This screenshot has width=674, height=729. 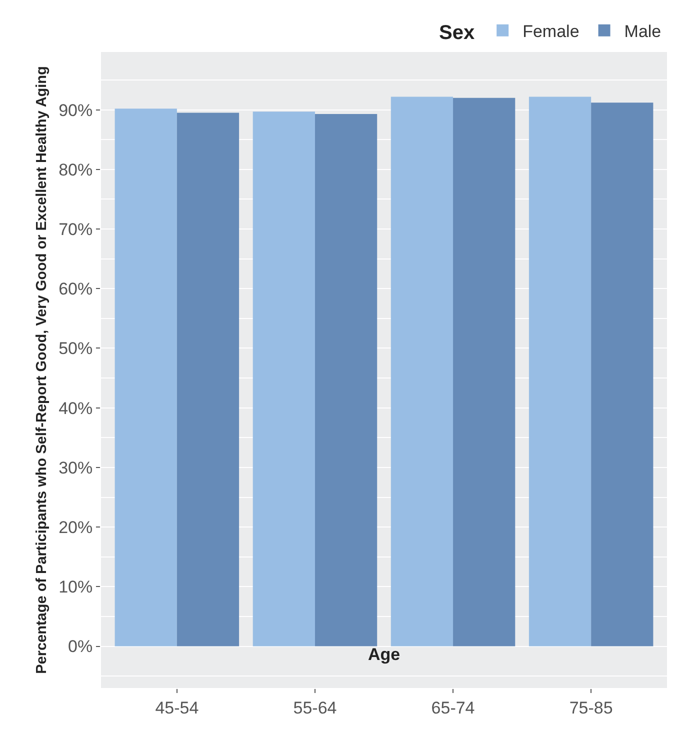 What do you see at coordinates (75, 170) in the screenshot?
I see `y-tick-label: 80%` at bounding box center [75, 170].